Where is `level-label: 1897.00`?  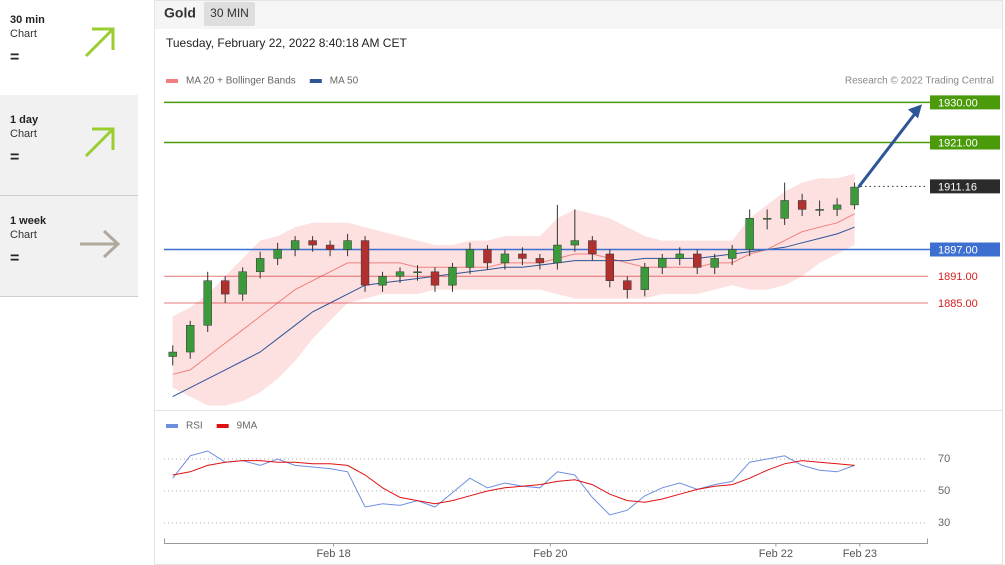
level-label: 1897.00 is located at coordinates (958, 250).